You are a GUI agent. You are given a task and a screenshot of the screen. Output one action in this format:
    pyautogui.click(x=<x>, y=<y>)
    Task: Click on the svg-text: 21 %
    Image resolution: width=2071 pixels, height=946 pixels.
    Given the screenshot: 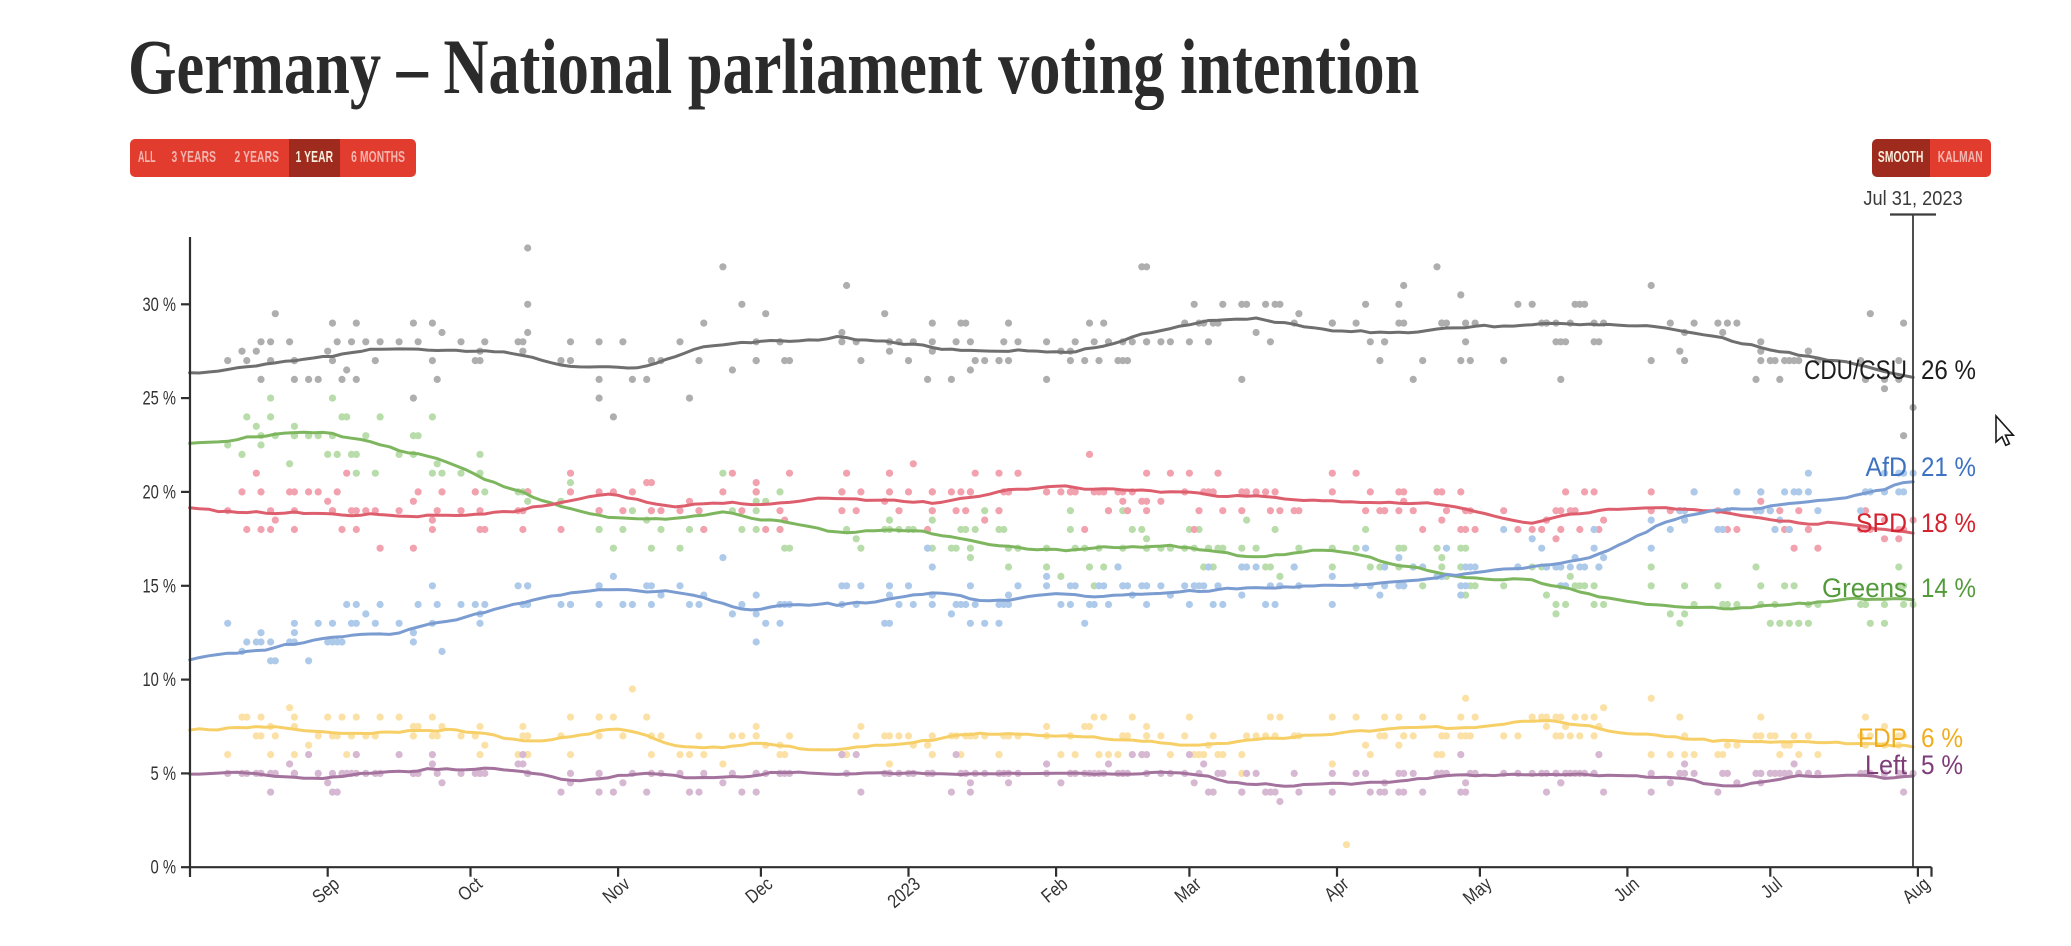 What is the action you would take?
    pyautogui.click(x=1948, y=467)
    